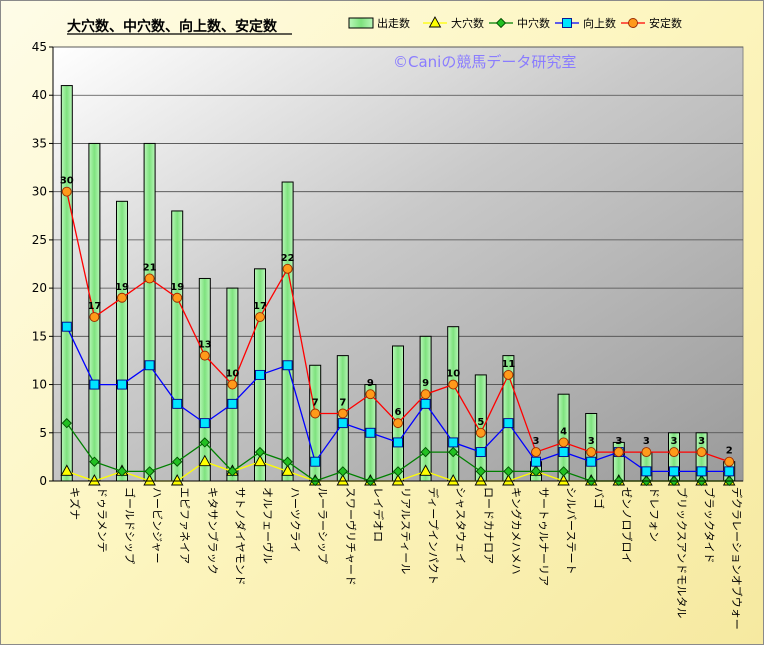  Describe the element at coordinates (342, 413) in the screenshot. I see `marker-安定数-10` at that location.